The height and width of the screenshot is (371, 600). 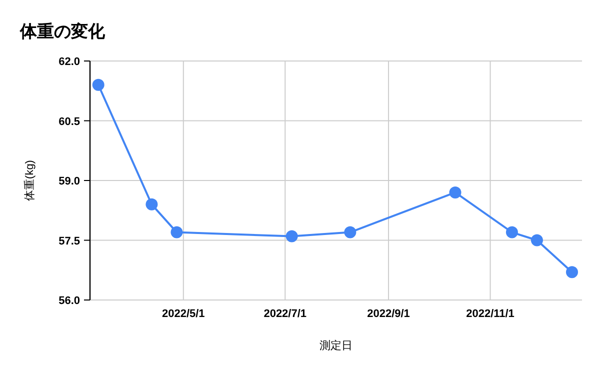 I want to click on x-tick-label: 2022/7/1, so click(x=285, y=314).